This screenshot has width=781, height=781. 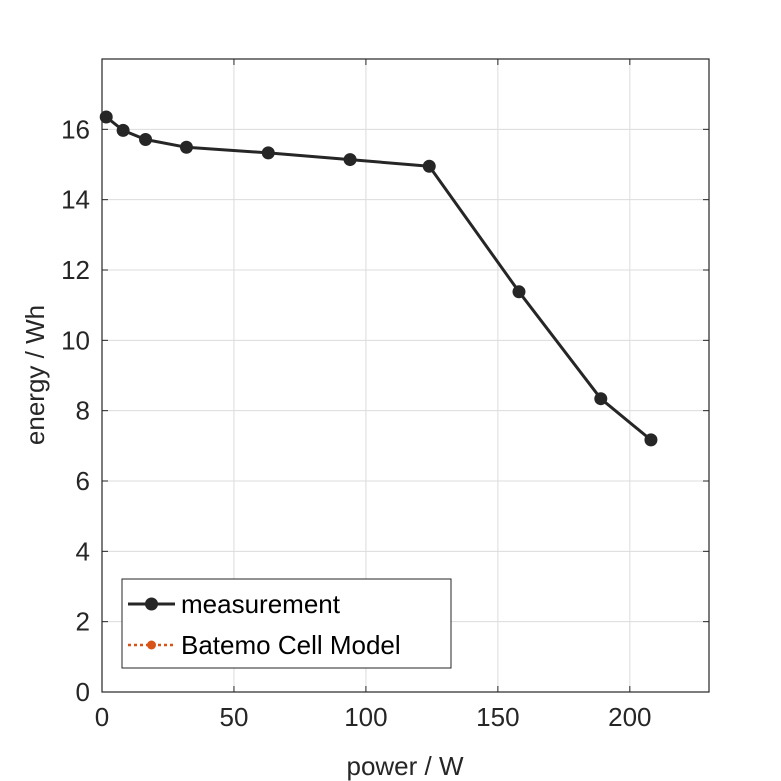 What do you see at coordinates (497, 717) in the screenshot?
I see `x-tick-label: 150` at bounding box center [497, 717].